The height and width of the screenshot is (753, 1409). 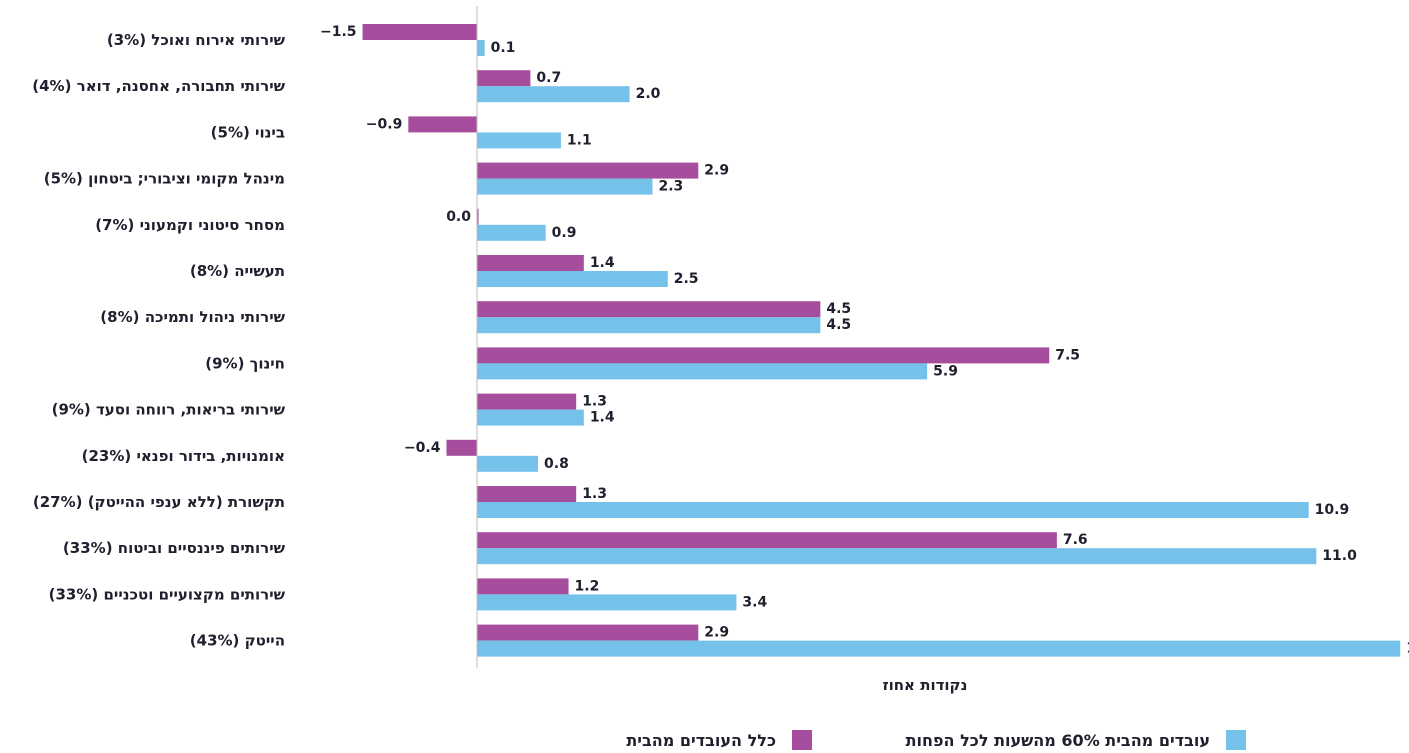 I want to click on category-label: תקשורת (ללא ענפי ההייטק) (27%), so click(x=159, y=502).